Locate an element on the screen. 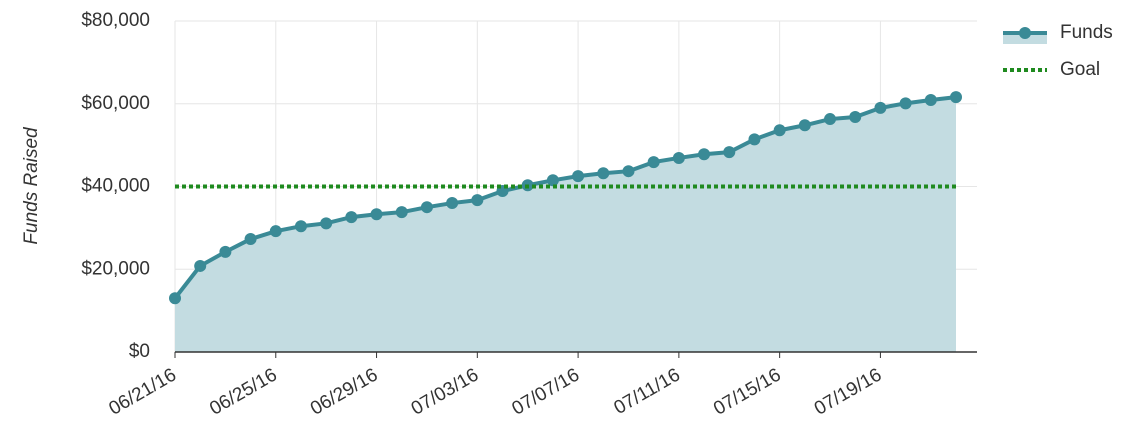  x-tick-label: 07/07/16 is located at coordinates (546, 391).